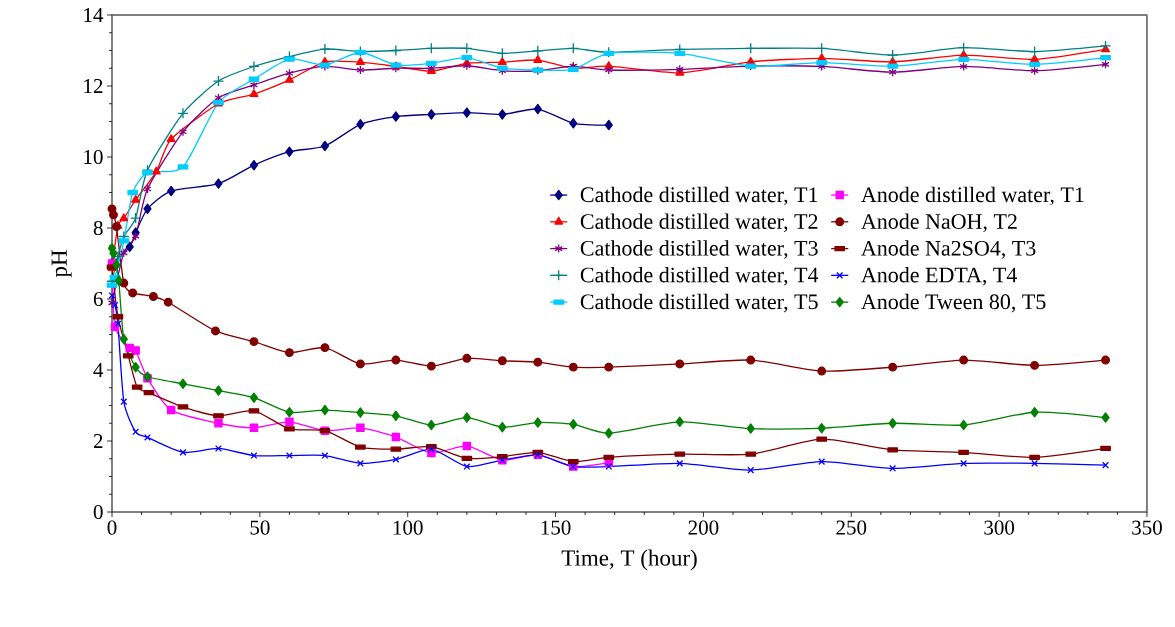 This screenshot has height=627, width=1175. I want to click on y-tick-label: 4, so click(98, 370).